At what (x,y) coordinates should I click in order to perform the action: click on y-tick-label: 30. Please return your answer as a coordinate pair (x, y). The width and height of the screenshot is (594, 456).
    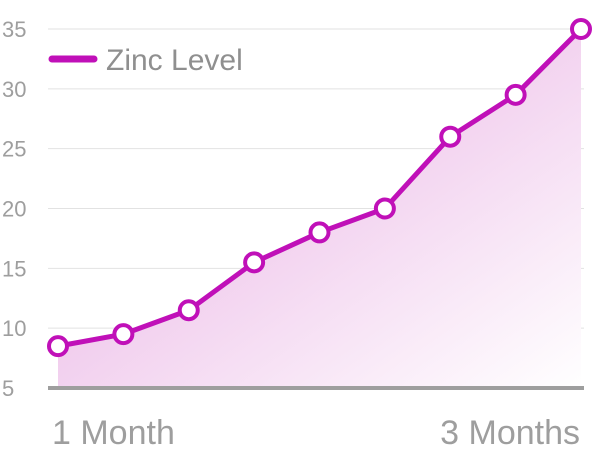
    Looking at the image, I should click on (14, 89).